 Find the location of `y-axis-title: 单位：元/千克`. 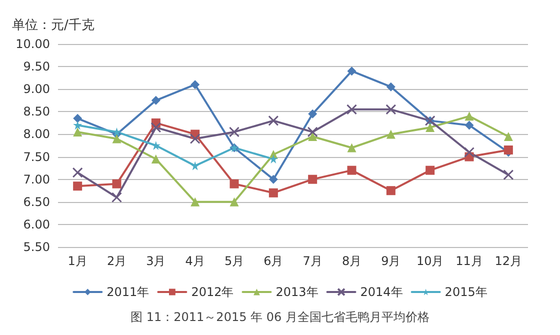

y-axis-title: 单位：元/千克 is located at coordinates (53, 25).